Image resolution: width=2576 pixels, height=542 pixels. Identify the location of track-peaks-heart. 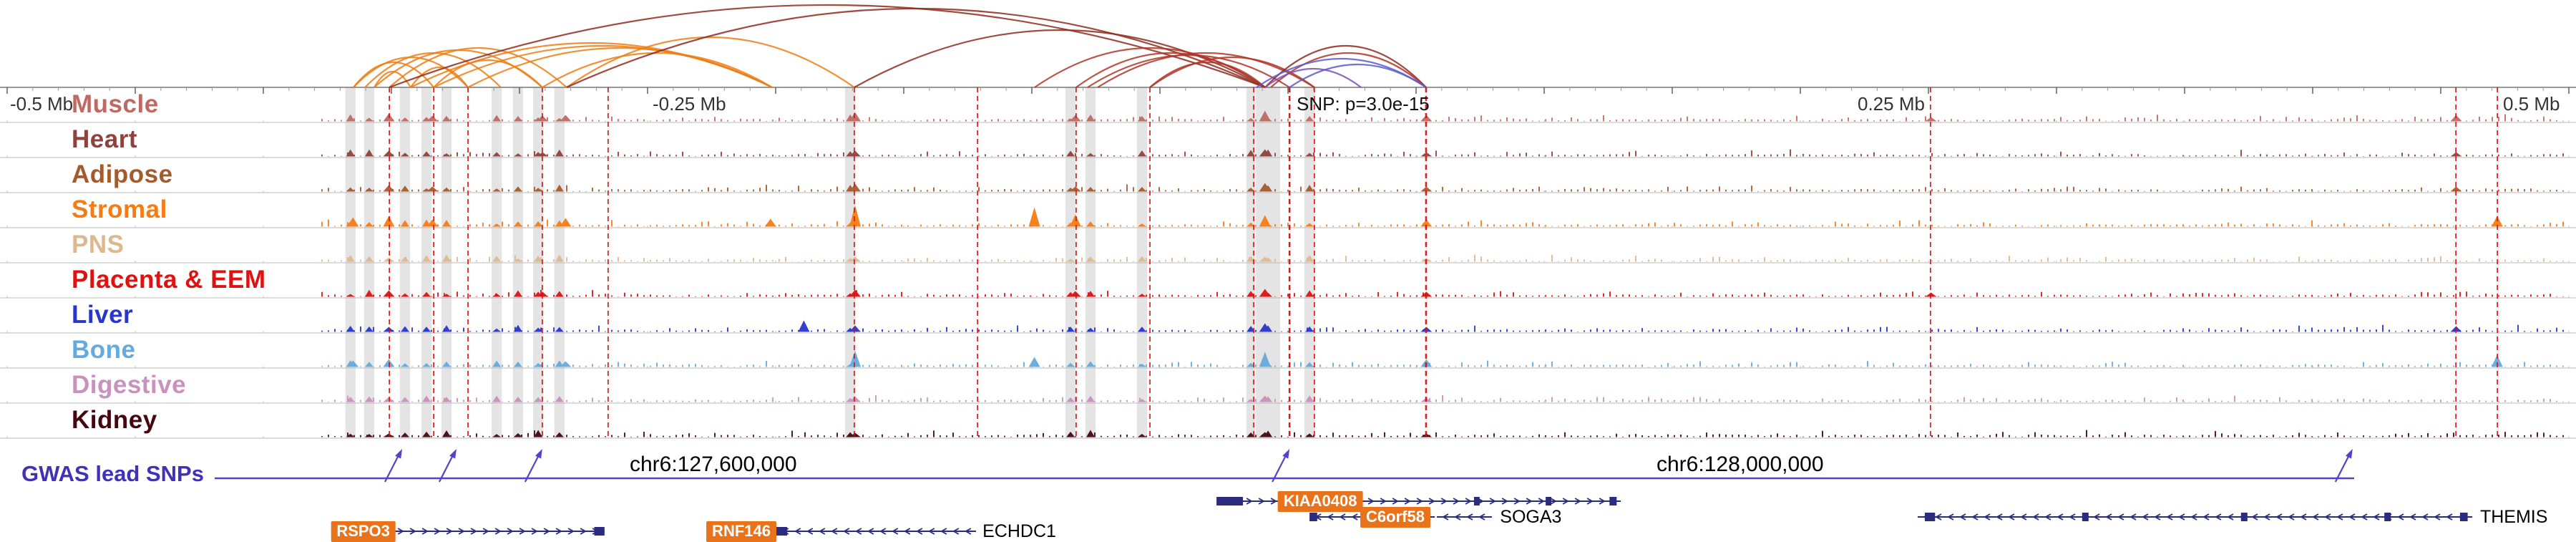
(1404, 153).